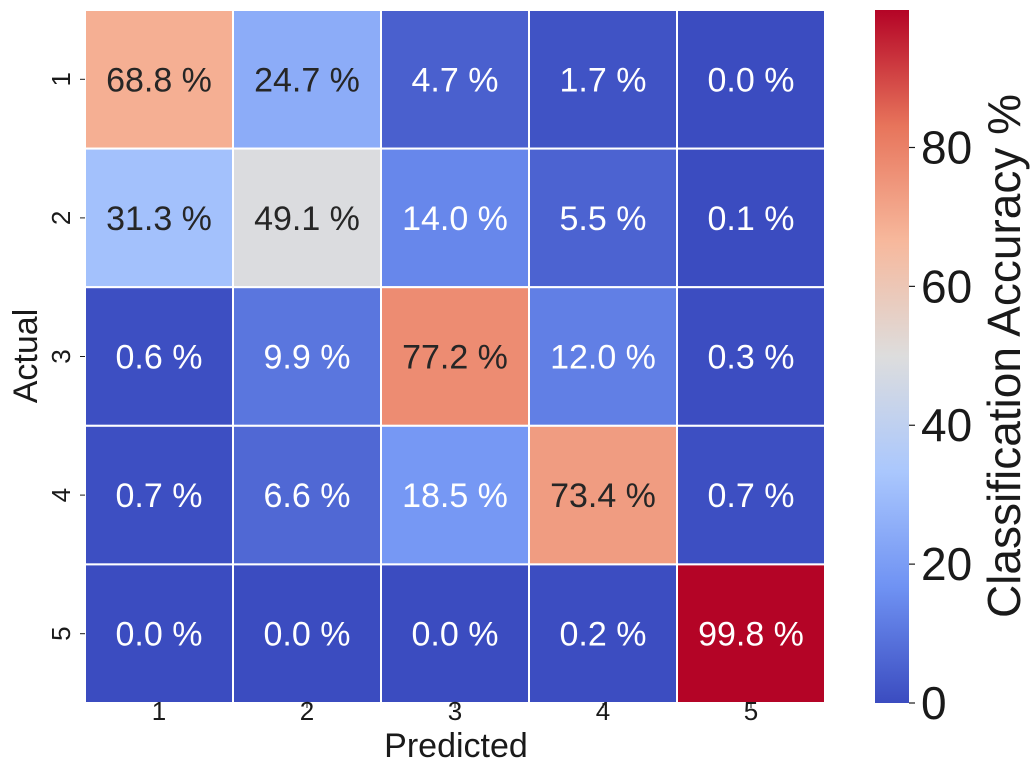  What do you see at coordinates (934, 703) in the screenshot?
I see `colorbar-tick-label: 0` at bounding box center [934, 703].